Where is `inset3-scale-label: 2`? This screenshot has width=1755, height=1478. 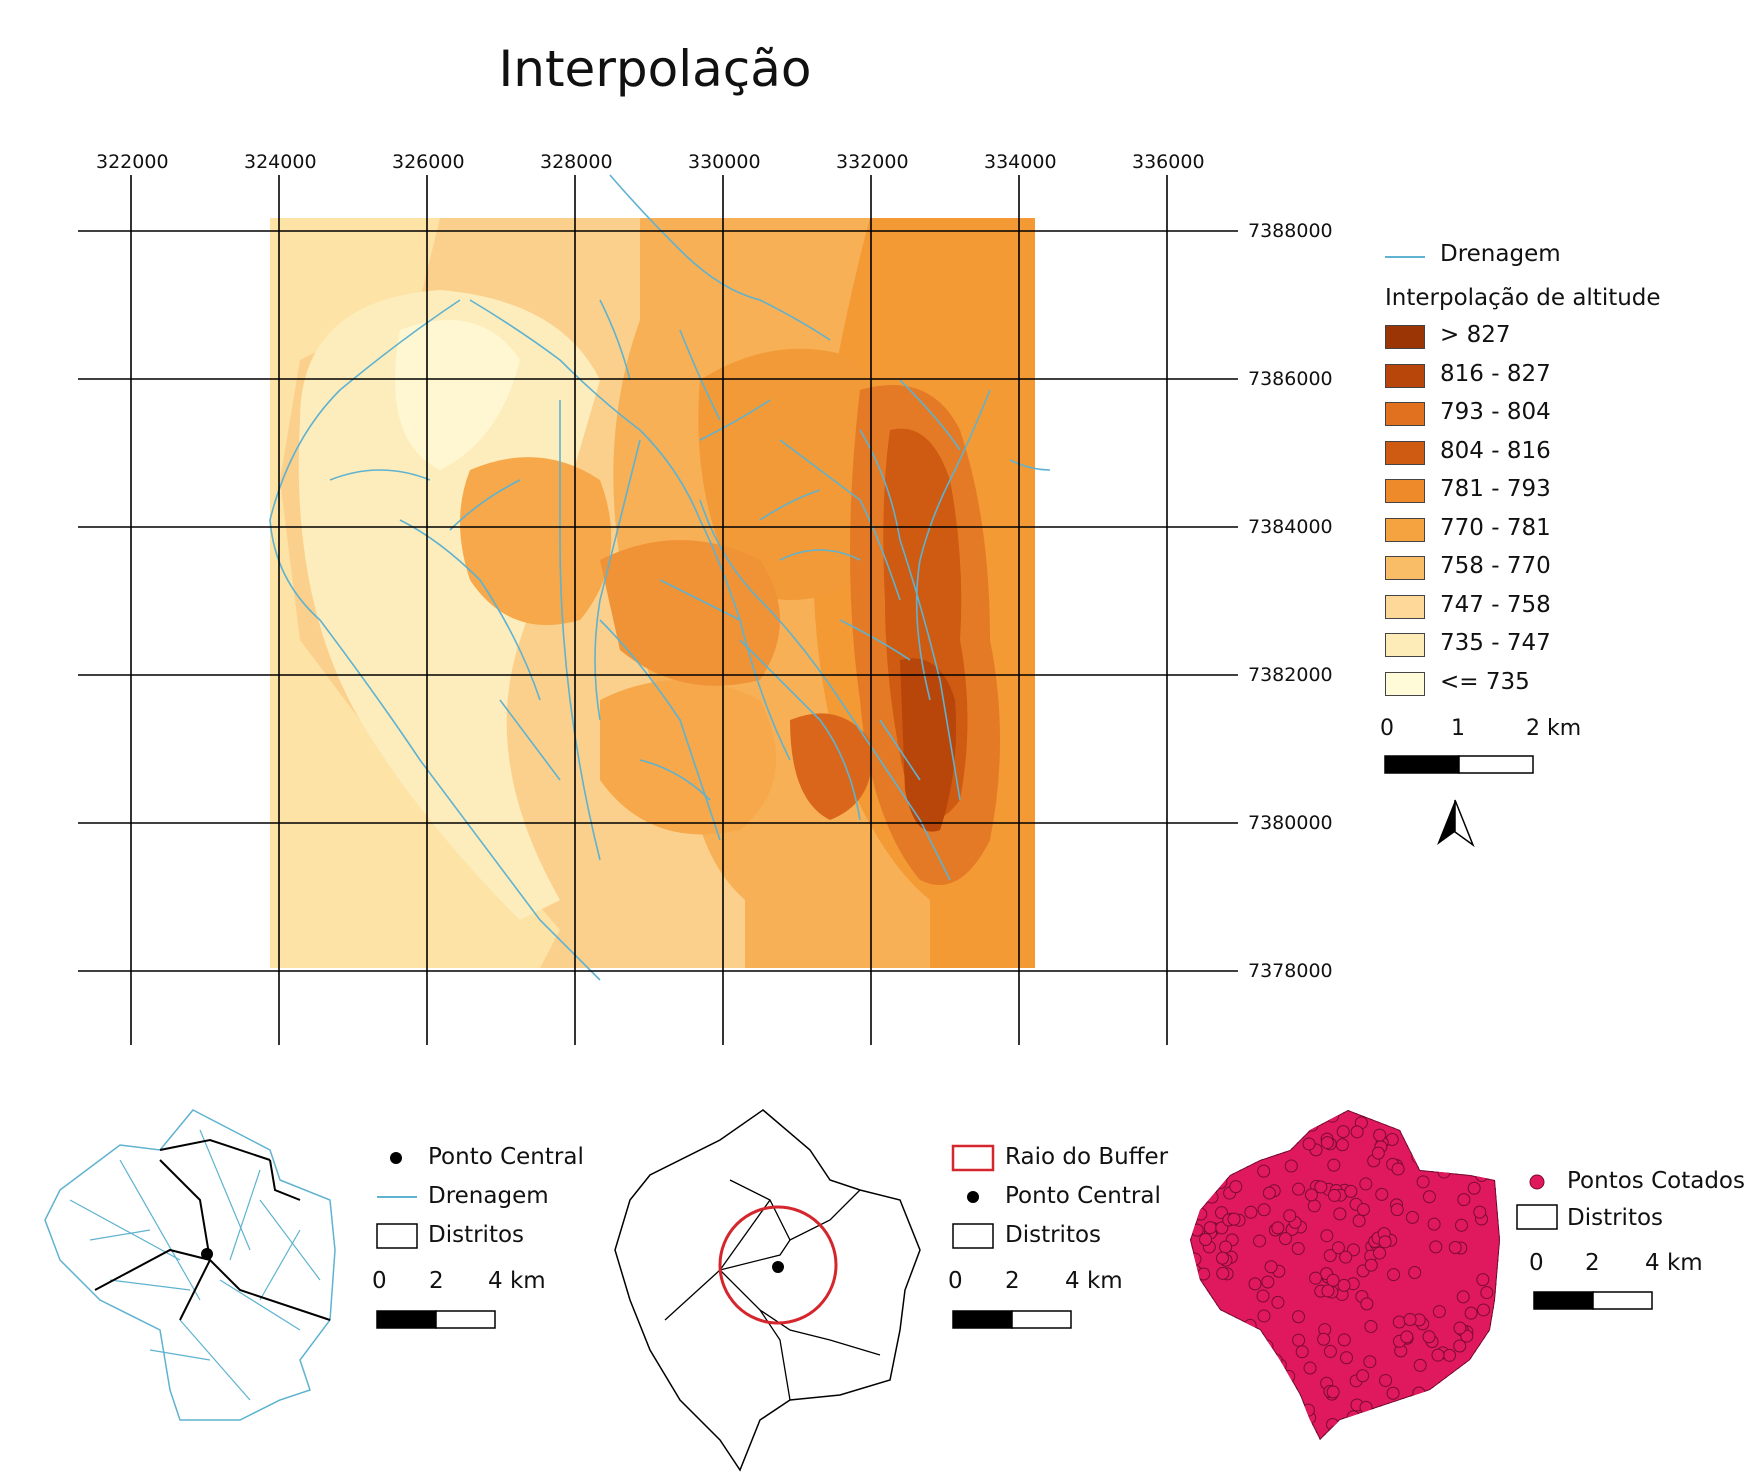
inset3-scale-label: 2 is located at coordinates (1592, 1263).